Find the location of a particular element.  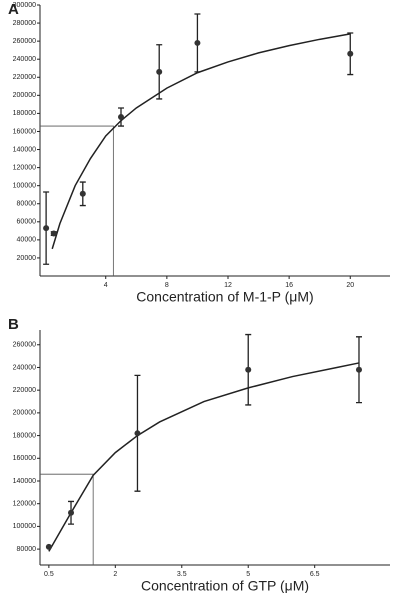

y-tick-label: 60000 is located at coordinates (27, 222).